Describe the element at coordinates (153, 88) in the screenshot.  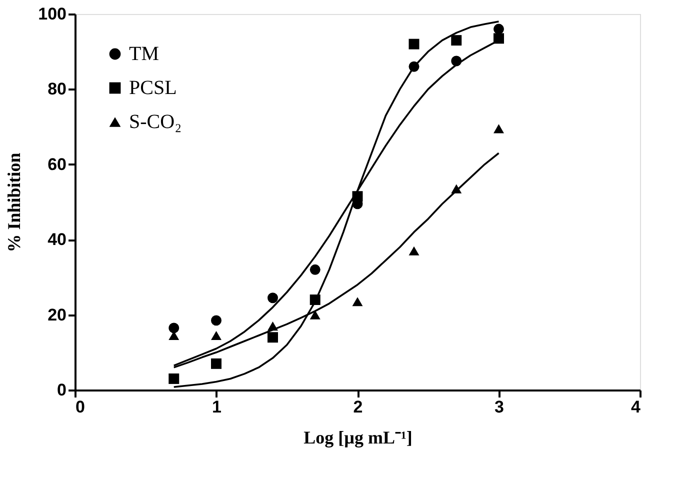
I see `legend-label: PCSL` at that location.